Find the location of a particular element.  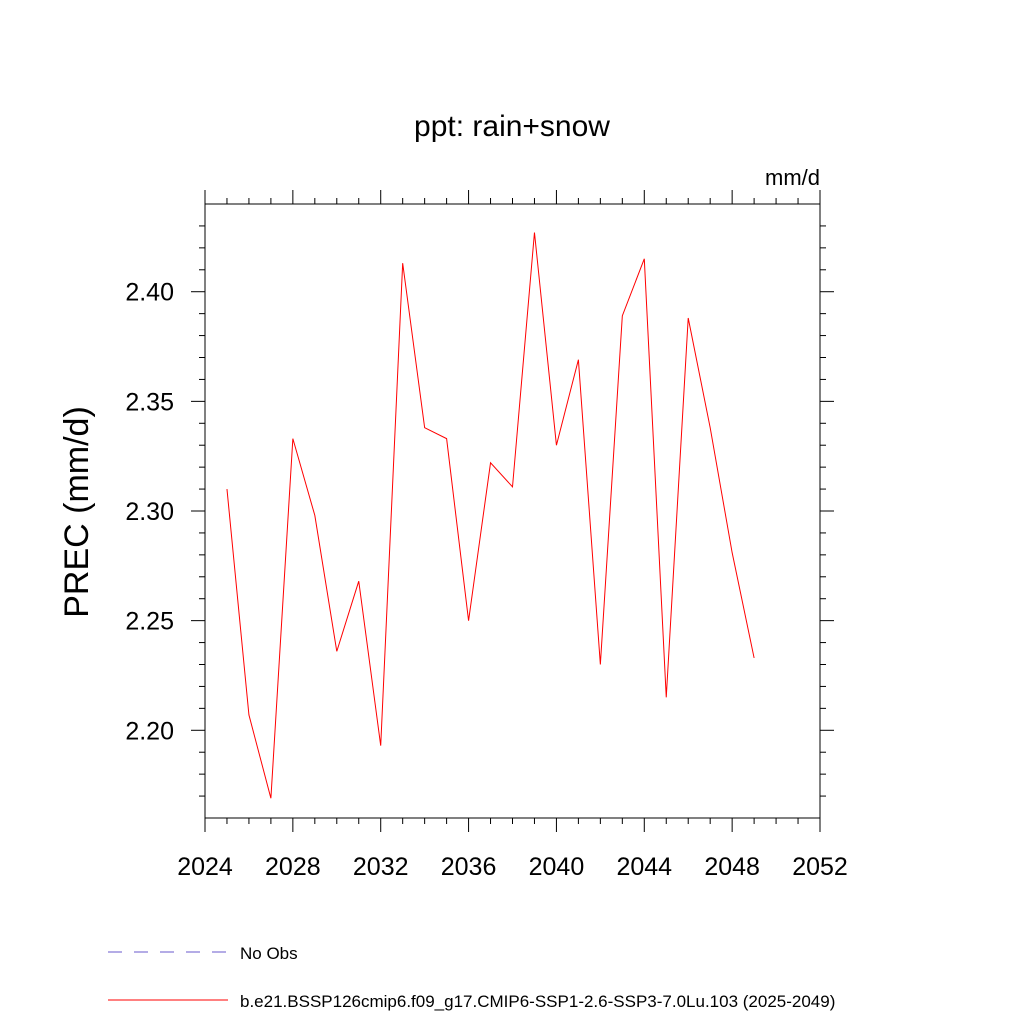

x-tick-label: 2048 is located at coordinates (732, 867).